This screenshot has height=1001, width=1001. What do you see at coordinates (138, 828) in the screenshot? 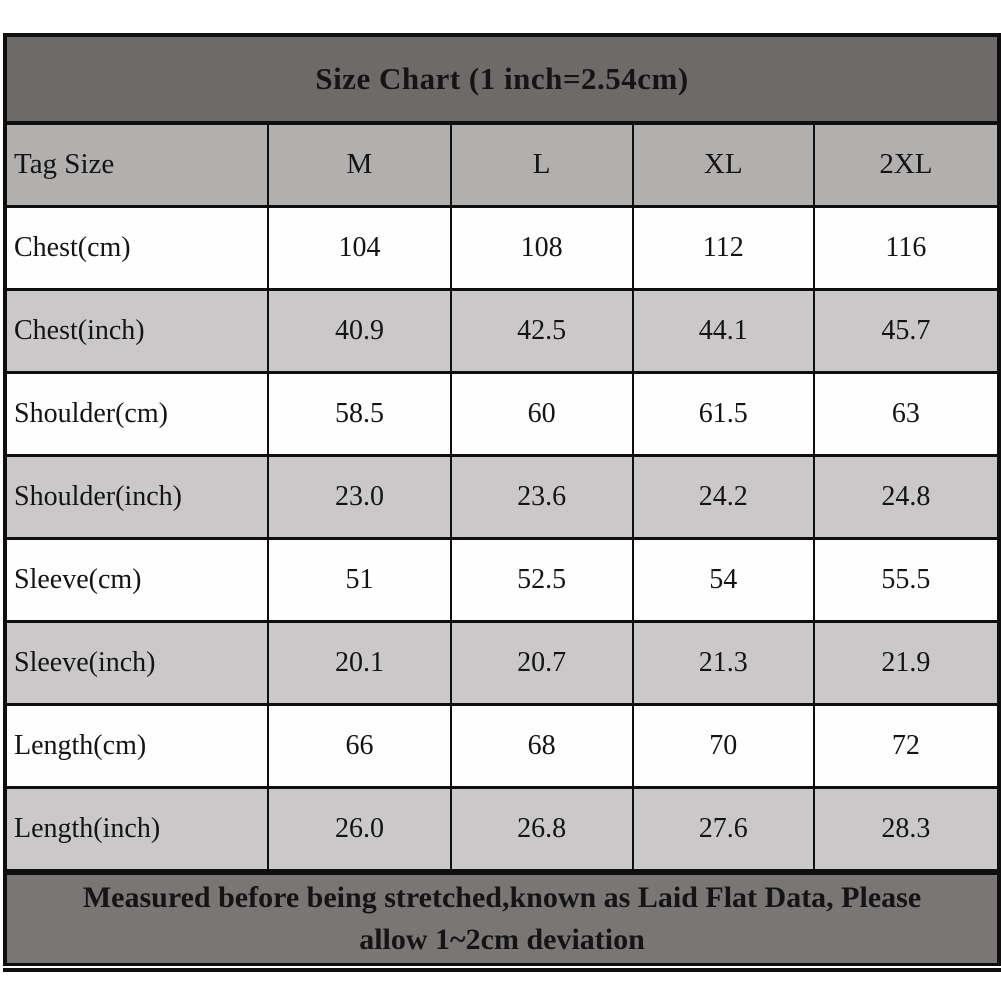
I see `row-label: Length(inch)` at bounding box center [138, 828].